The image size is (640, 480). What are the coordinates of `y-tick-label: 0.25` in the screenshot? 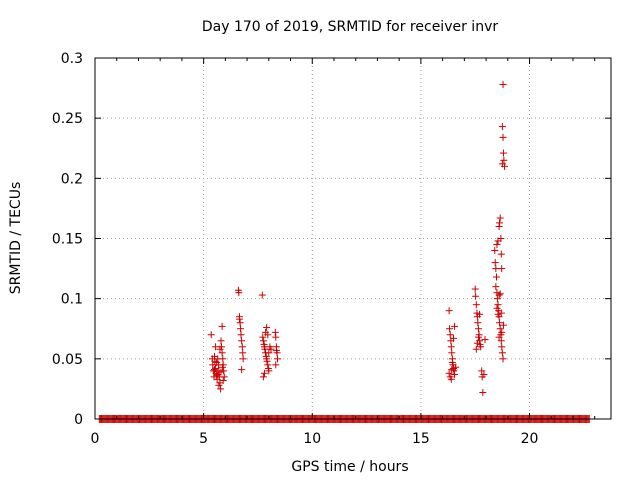 It's located at (67, 119).